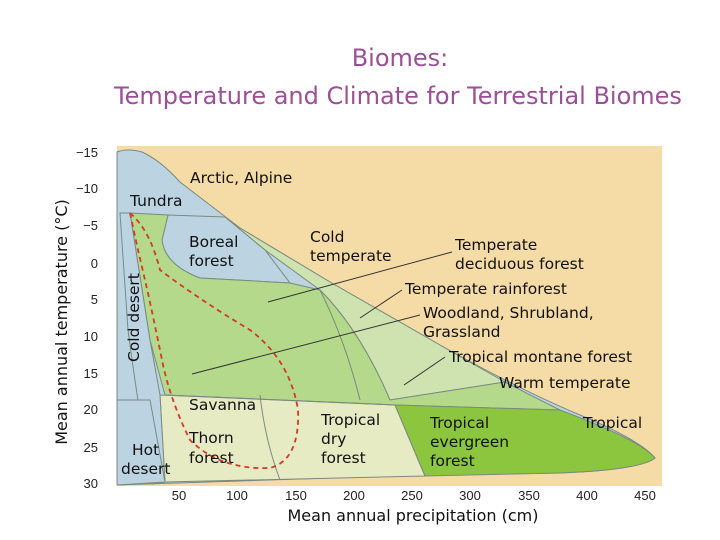  I want to click on y-tick-label: −10, so click(87, 188).